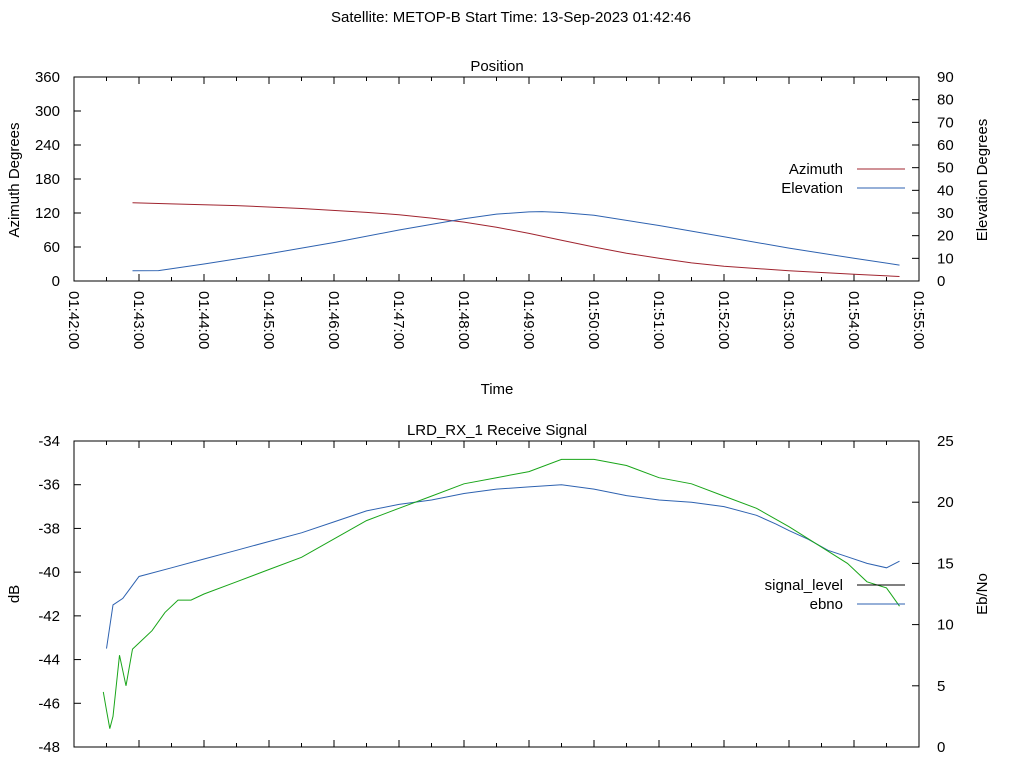 This screenshot has height=768, width=1024. Describe the element at coordinates (982, 180) in the screenshot. I see `position-y2-axis-label: Elevation Degrees` at that location.